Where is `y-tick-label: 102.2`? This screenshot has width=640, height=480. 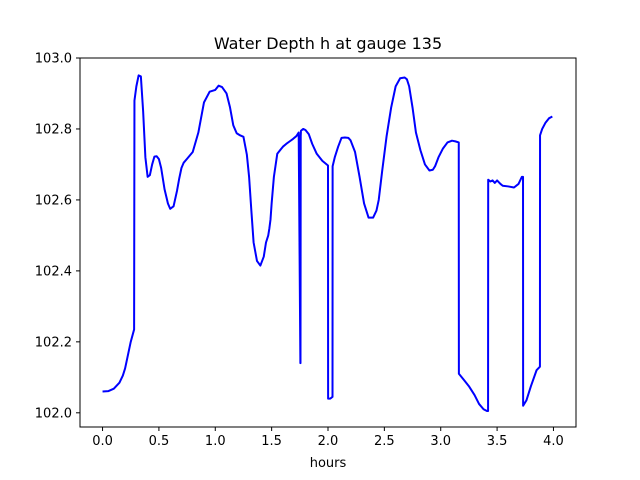
y-tick-label: 102.2 is located at coordinates (53, 342).